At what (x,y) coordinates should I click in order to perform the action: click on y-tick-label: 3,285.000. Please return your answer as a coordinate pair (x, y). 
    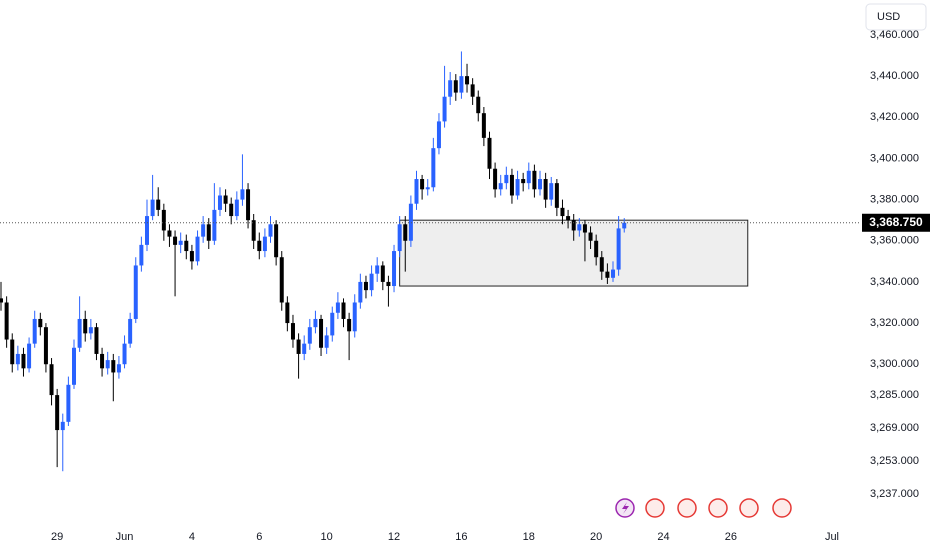
    Looking at the image, I should click on (894, 395).